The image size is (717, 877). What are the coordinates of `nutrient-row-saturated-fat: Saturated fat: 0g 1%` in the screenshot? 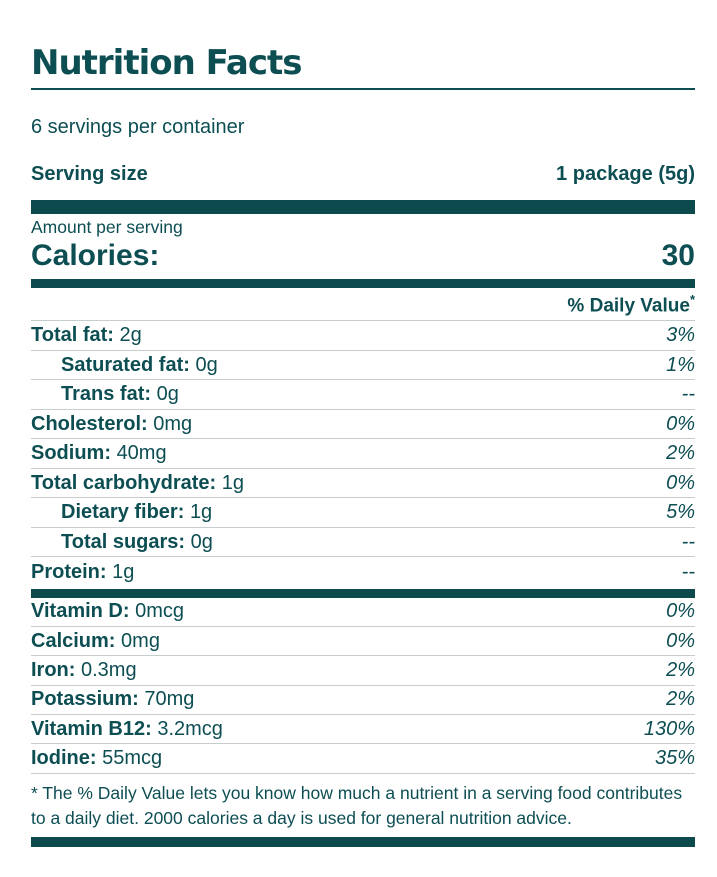 It's located at (363, 366).